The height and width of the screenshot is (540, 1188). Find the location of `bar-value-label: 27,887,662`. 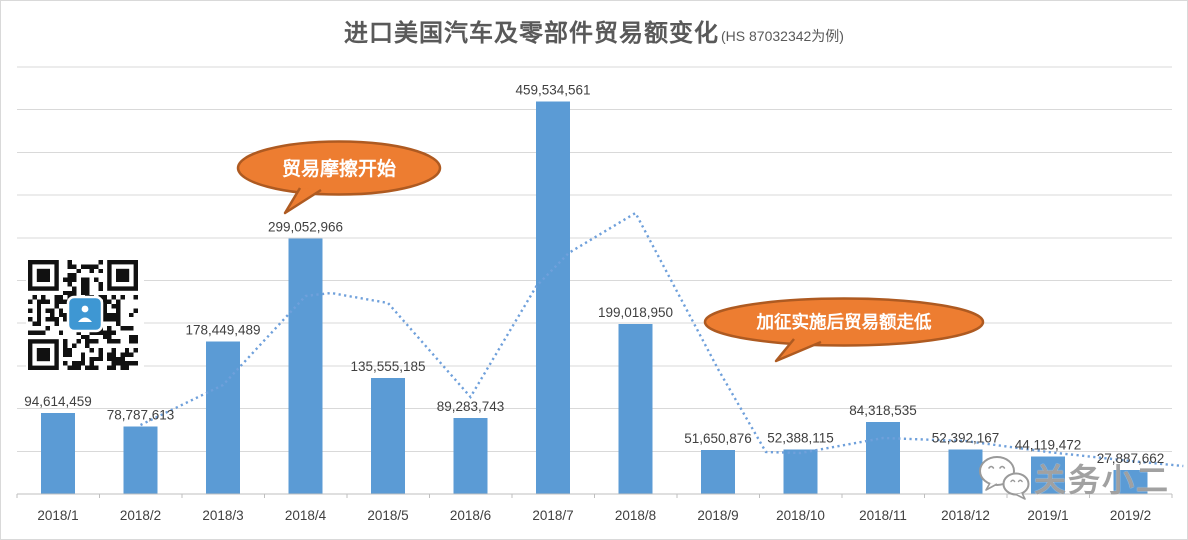

bar-value-label: 27,887,662 is located at coordinates (1131, 458).